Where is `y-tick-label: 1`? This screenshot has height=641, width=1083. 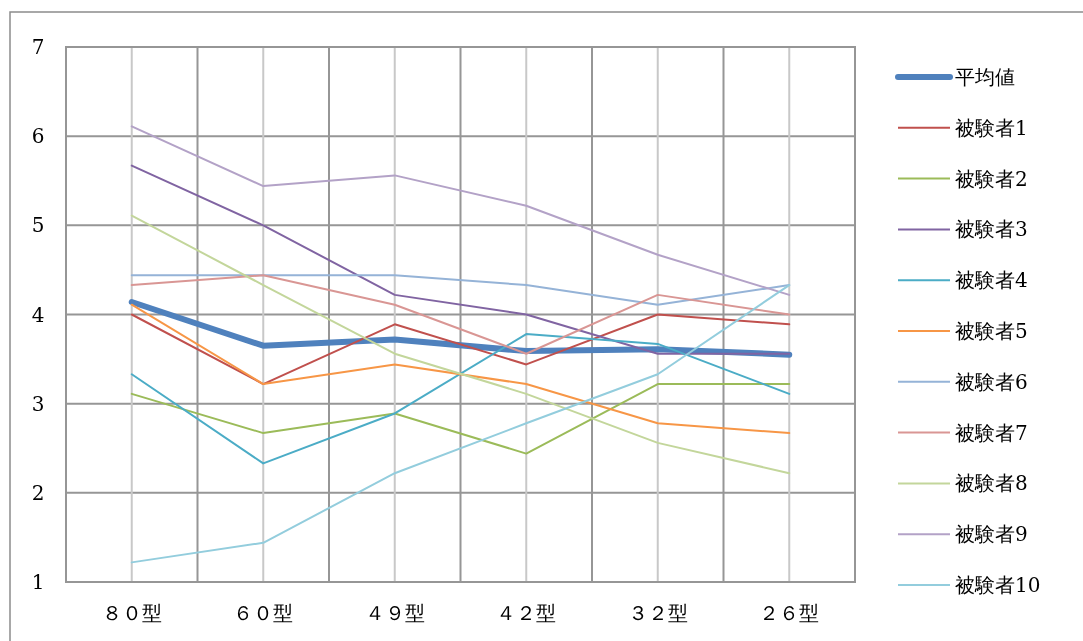
y-tick-label: 1 is located at coordinates (38, 582).